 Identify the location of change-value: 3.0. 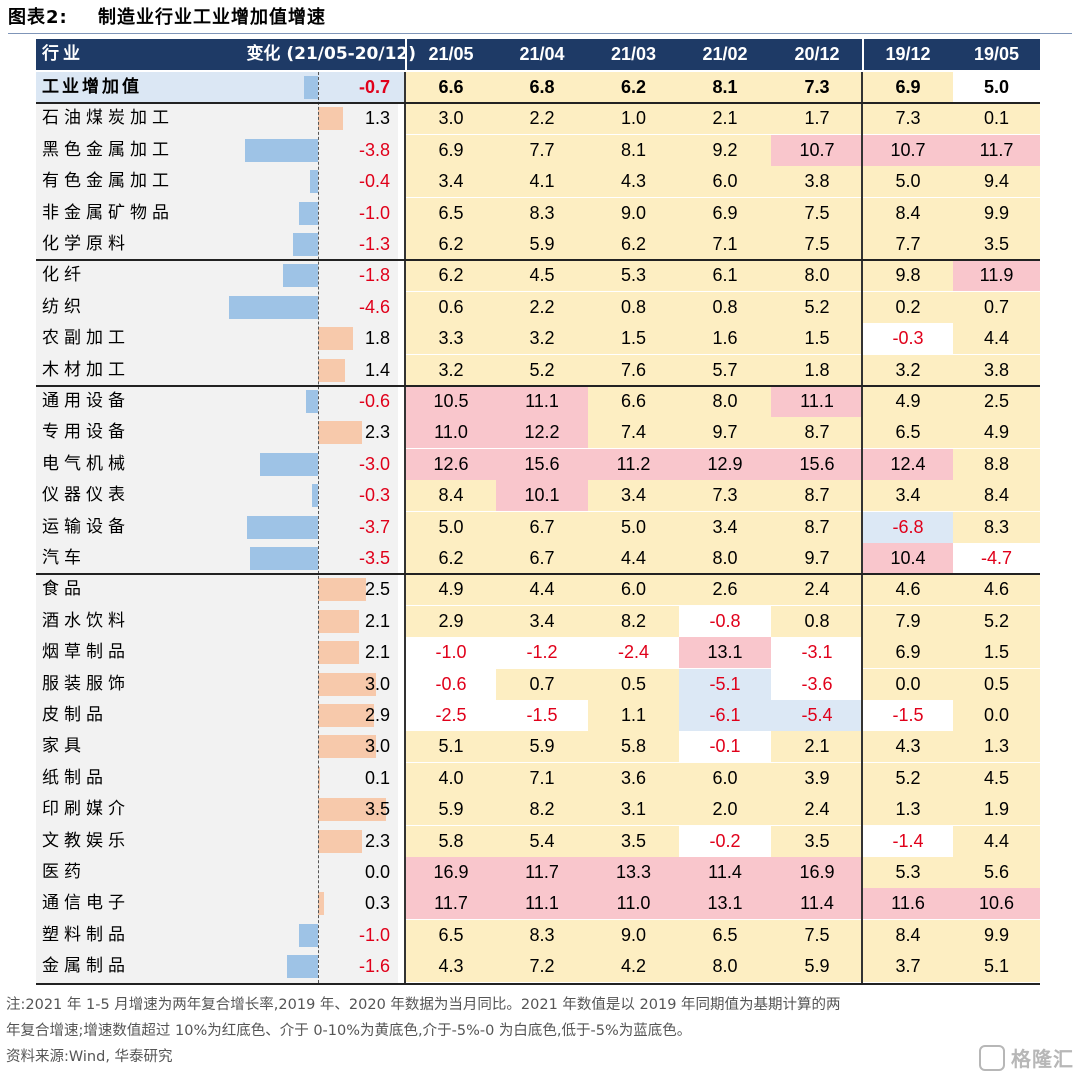
(377, 746).